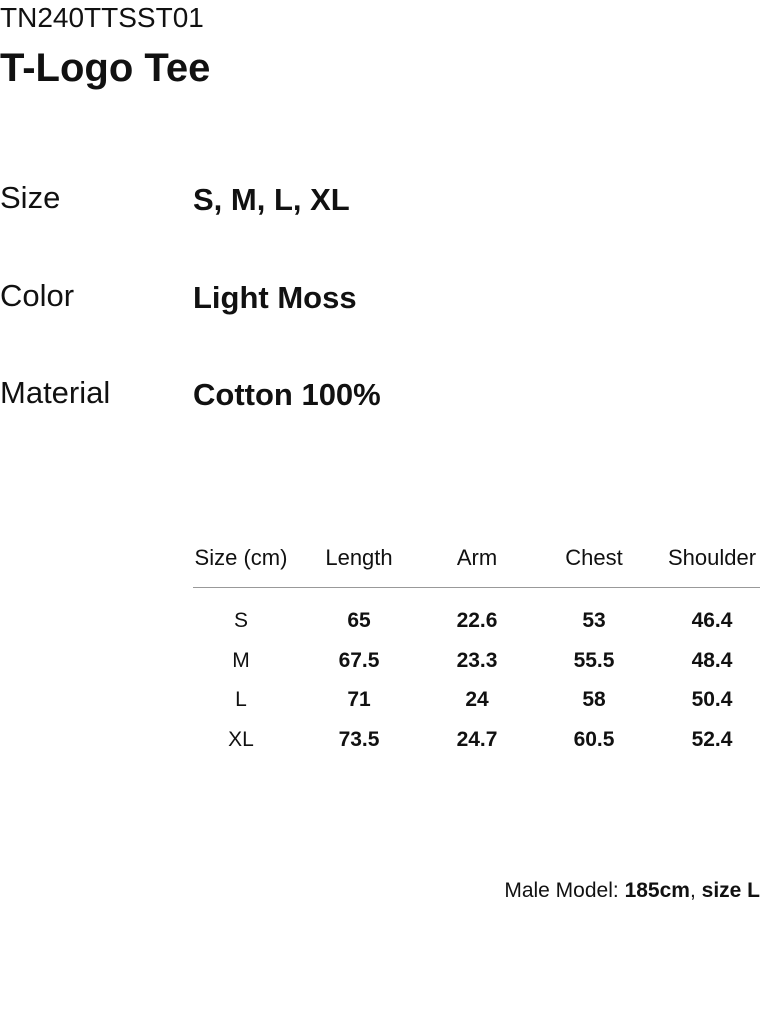  I want to click on cell: 53, so click(594, 620).